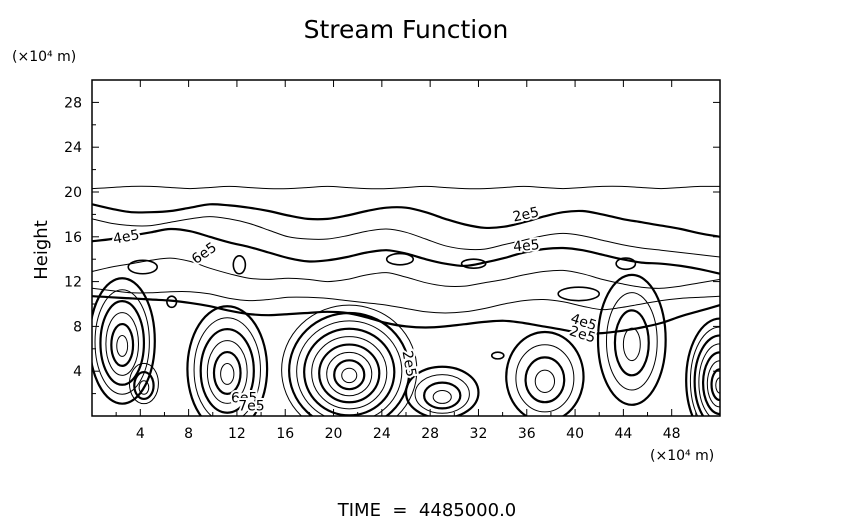 The width and height of the screenshot is (854, 519). I want to click on y-tick-label: 20, so click(73, 193).